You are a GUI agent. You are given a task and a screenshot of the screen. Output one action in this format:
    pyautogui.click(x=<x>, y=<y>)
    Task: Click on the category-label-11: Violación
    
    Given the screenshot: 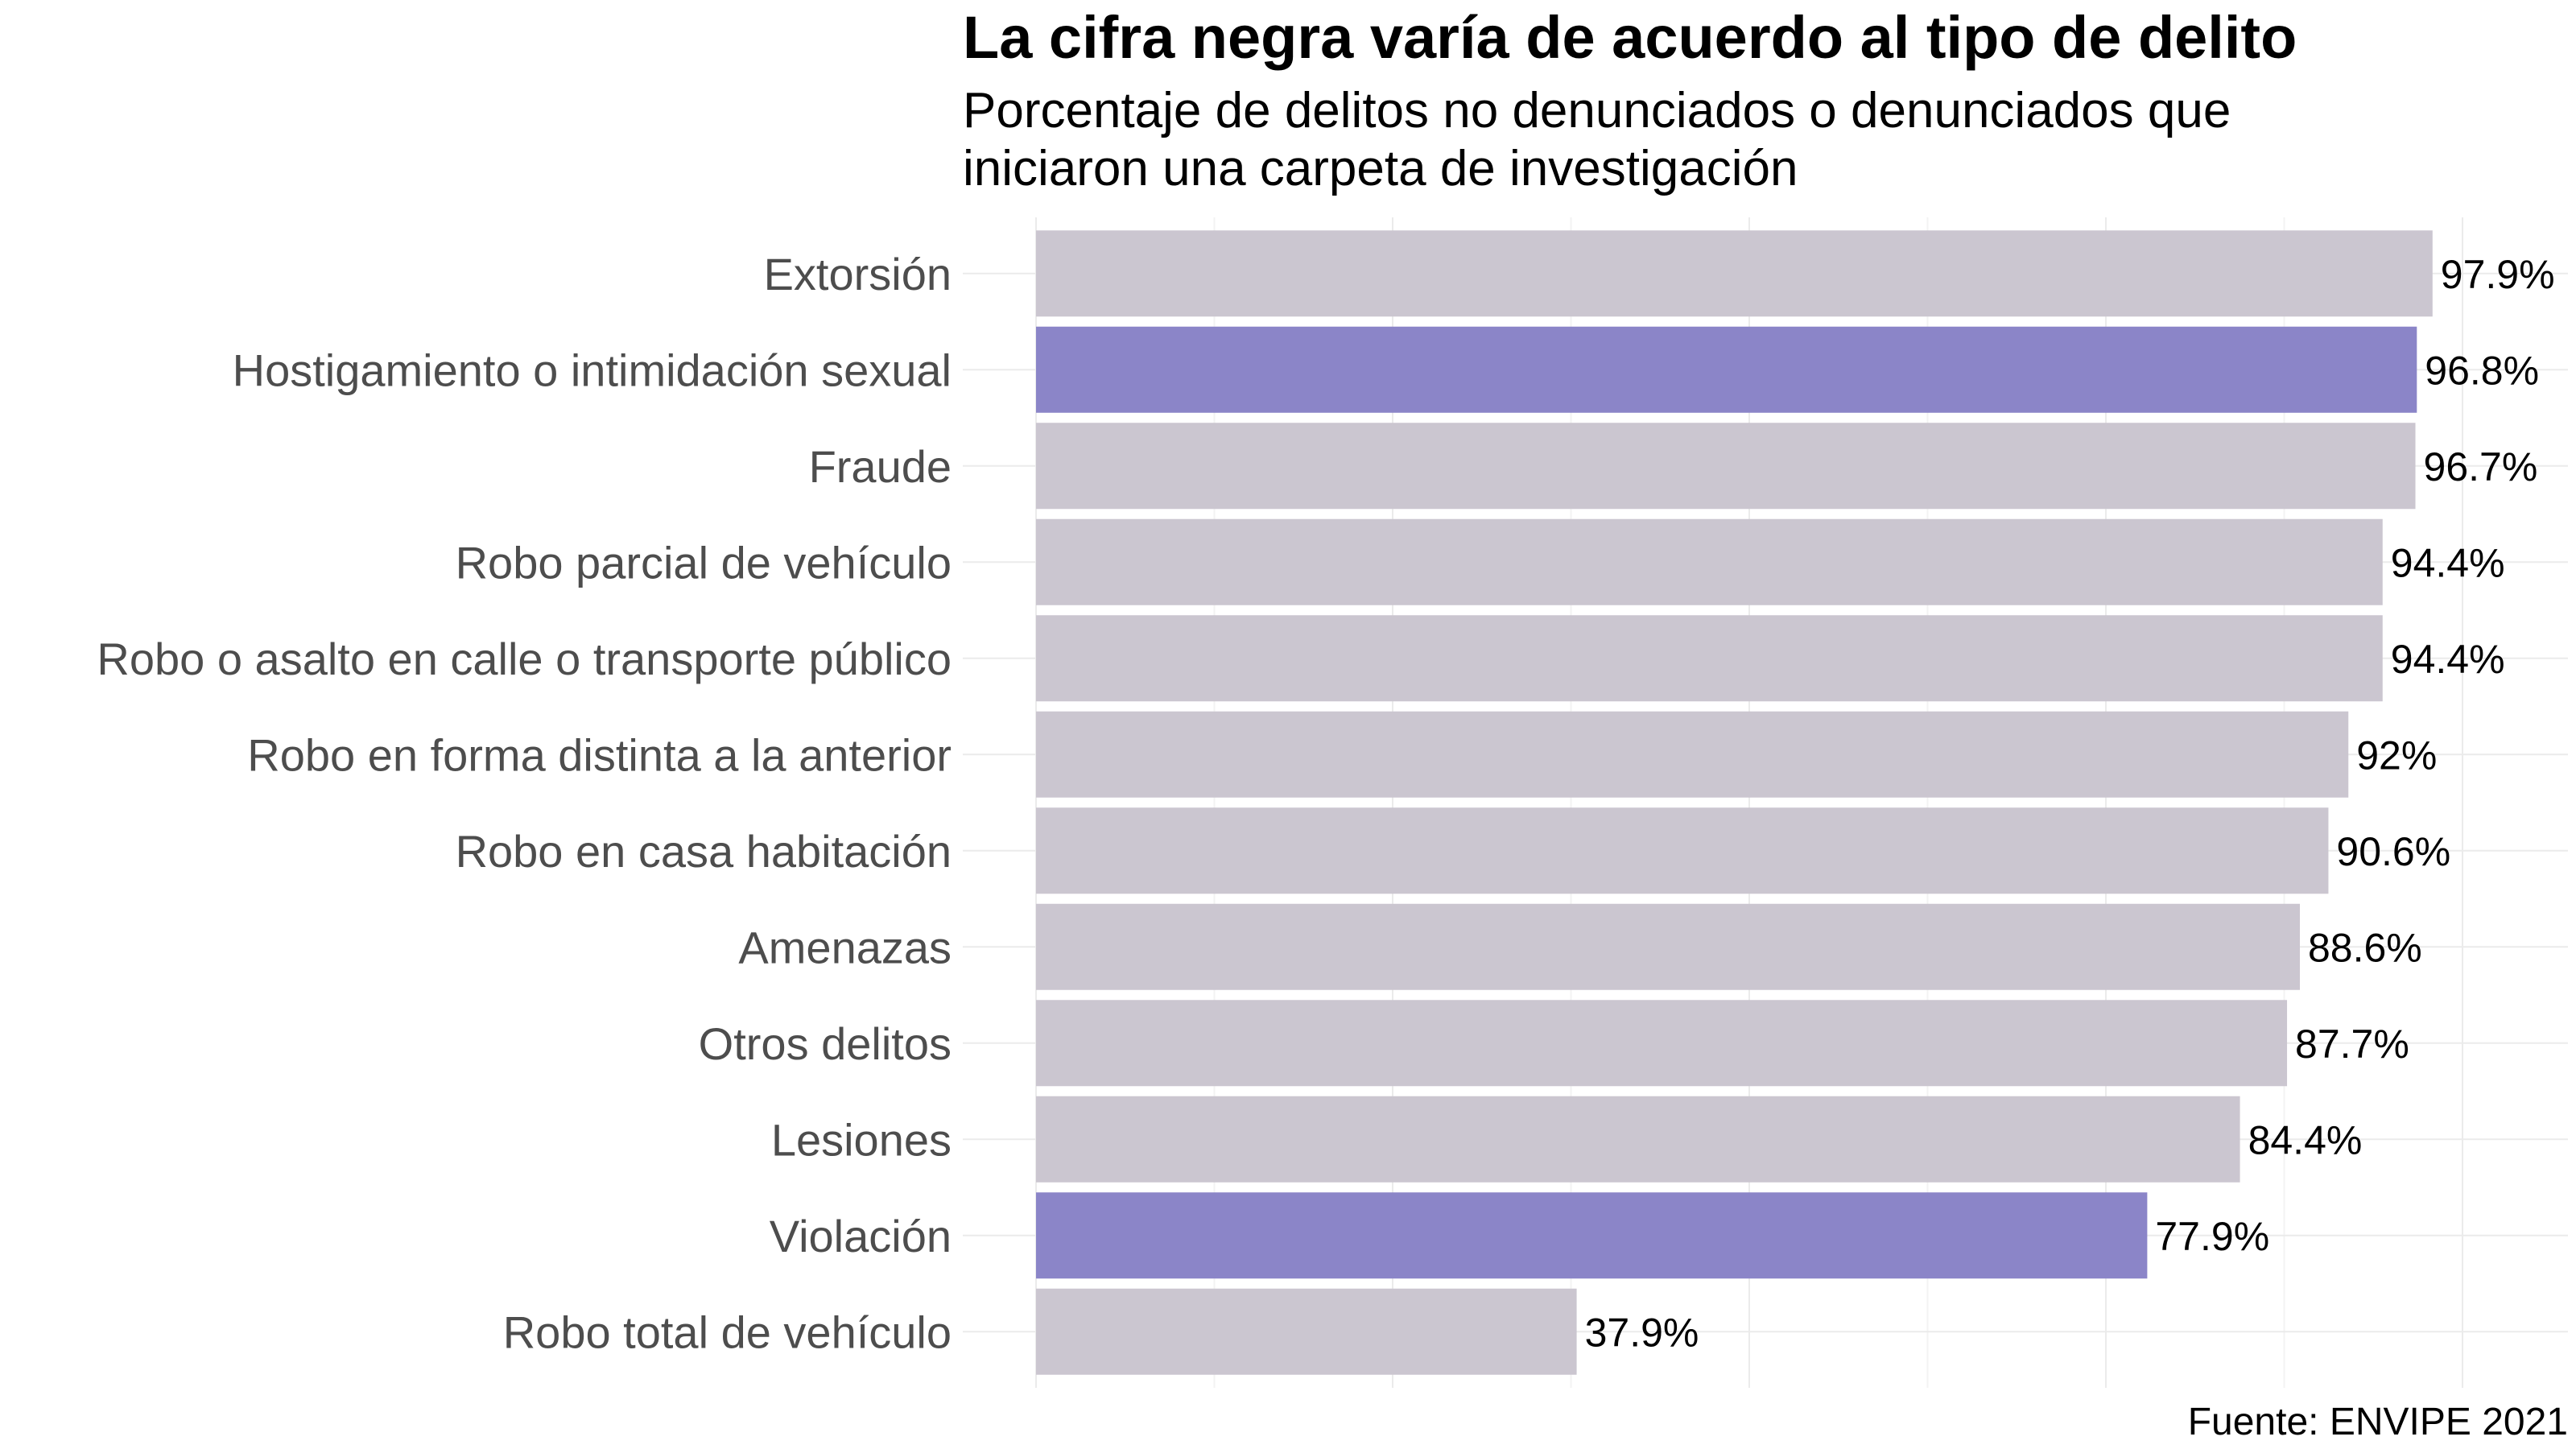 What is the action you would take?
    pyautogui.click(x=861, y=1236)
    